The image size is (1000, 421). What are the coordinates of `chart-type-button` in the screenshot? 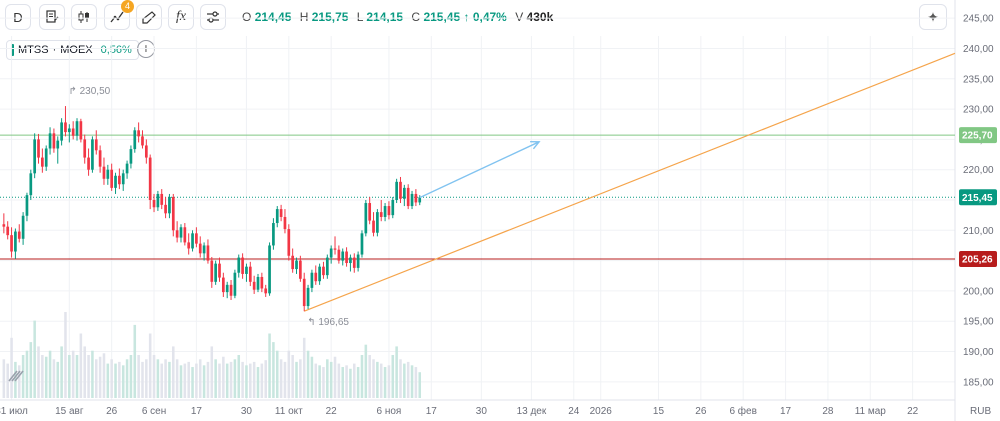 It's located at (84, 17).